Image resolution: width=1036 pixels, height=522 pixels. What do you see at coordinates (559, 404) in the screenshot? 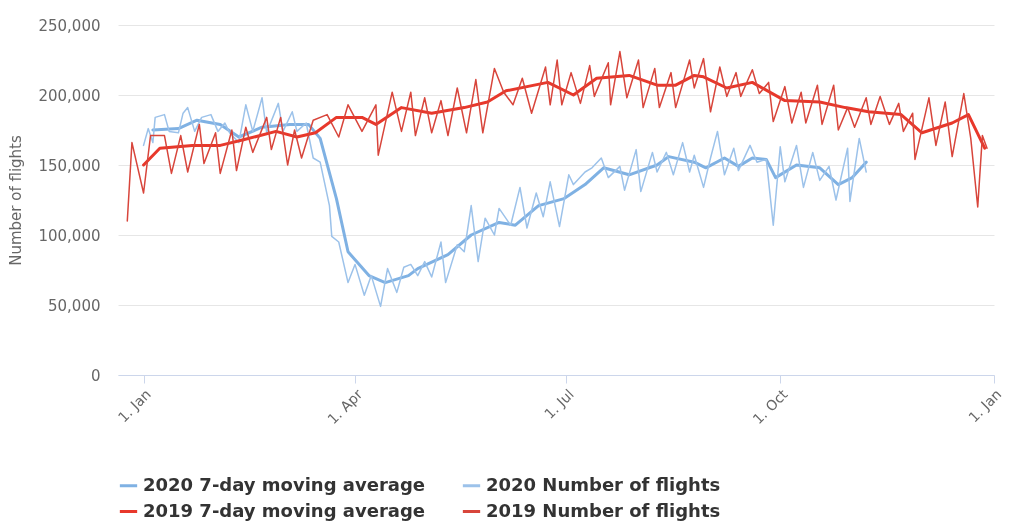
I see `x-tick-label: 1. Jul` at bounding box center [559, 404].